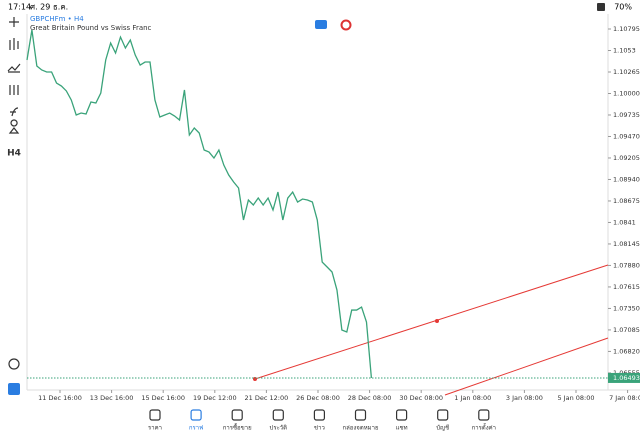 This screenshot has height=447, width=640. What do you see at coordinates (626, 72) in the screenshot?
I see `y-tick-label: 1.10265` at bounding box center [626, 72].